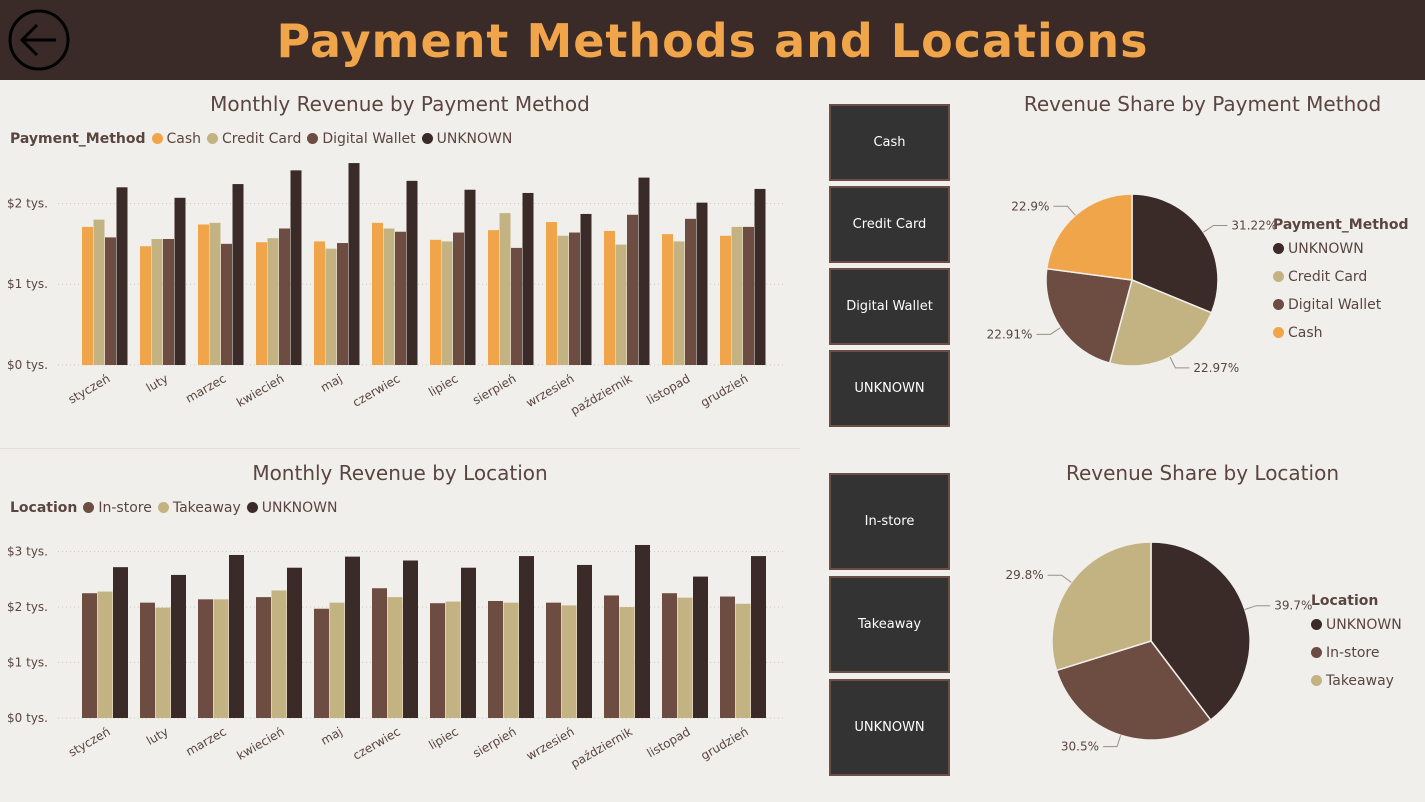  What do you see at coordinates (1089, 315) in the screenshot?
I see `pie-slice-digital-wallet` at bounding box center [1089, 315].